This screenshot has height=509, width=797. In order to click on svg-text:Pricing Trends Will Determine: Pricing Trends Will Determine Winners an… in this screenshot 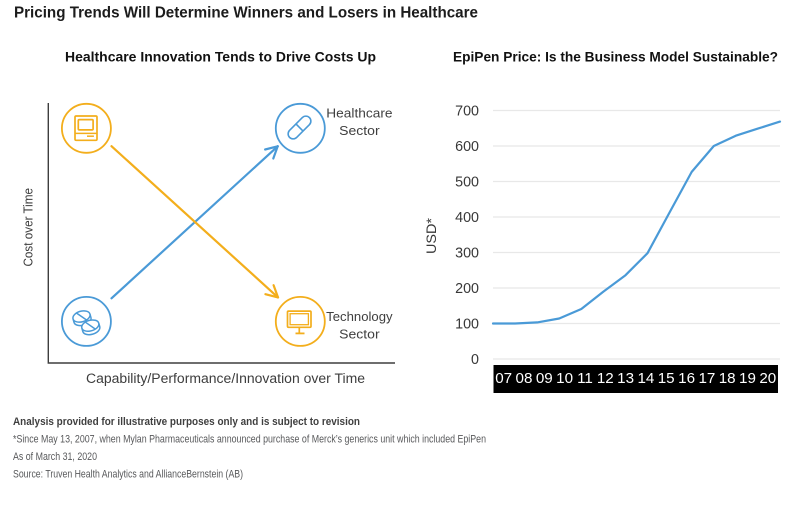, I will do `click(246, 13)`.